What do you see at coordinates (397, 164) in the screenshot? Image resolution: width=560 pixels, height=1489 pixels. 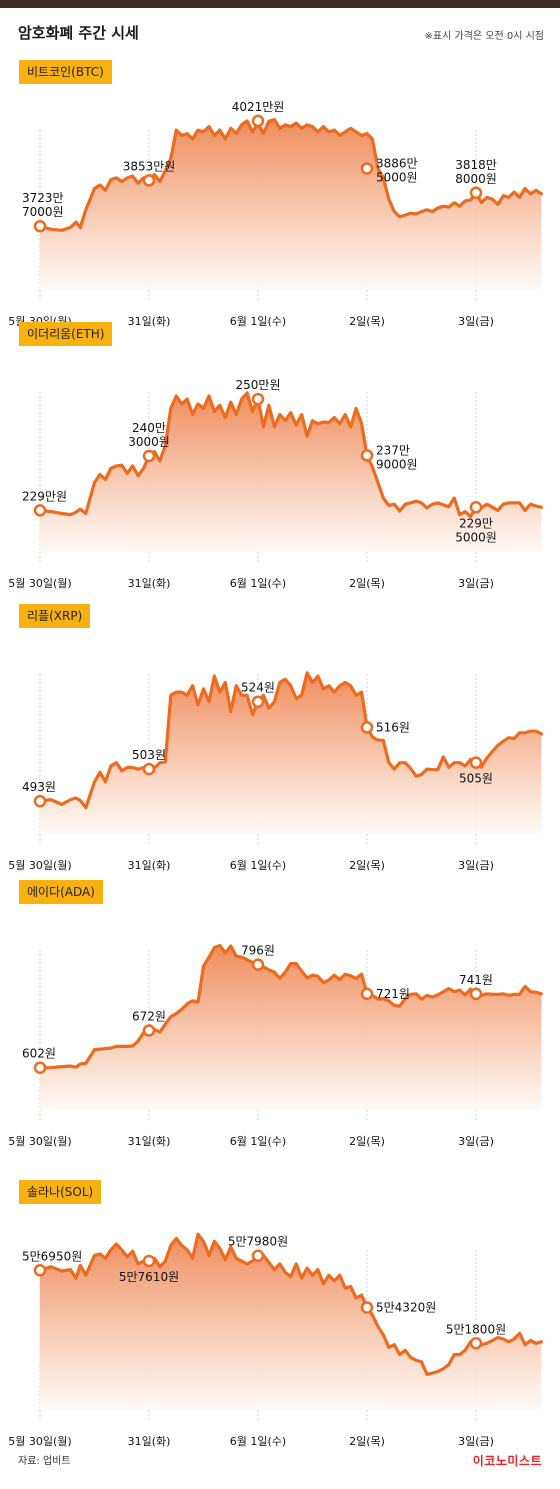 I see `price-label: 3886만` at bounding box center [397, 164].